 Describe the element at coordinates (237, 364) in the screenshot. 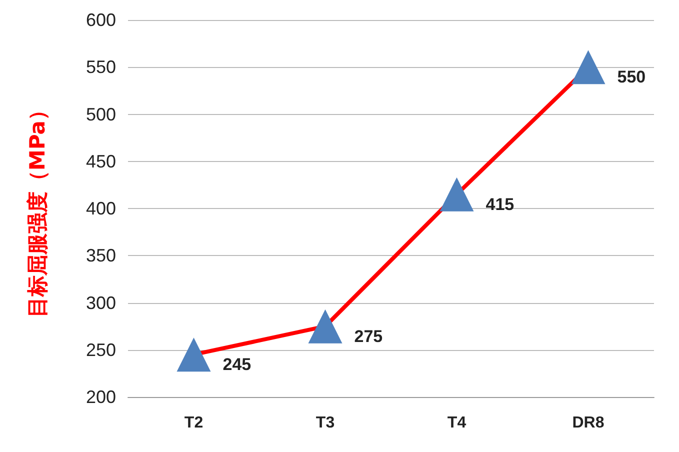

I see `data-label: 245` at that location.